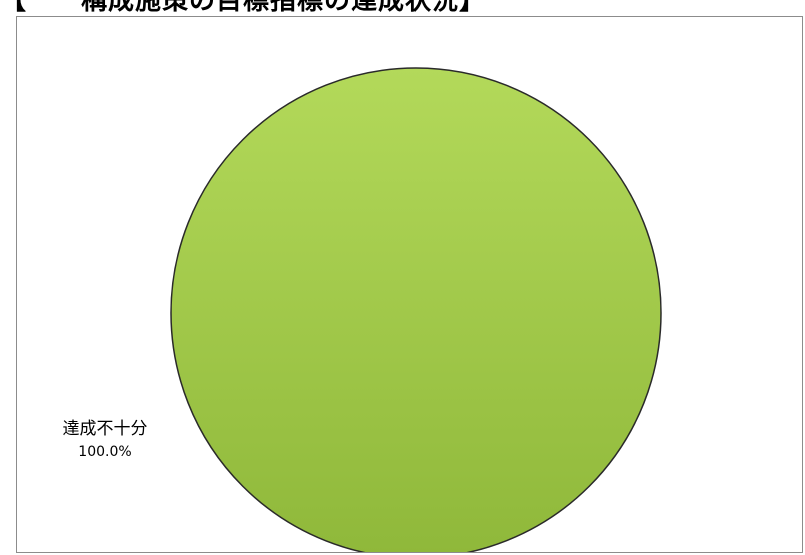  What do you see at coordinates (243, 8) in the screenshot?
I see `chart-title: 【 構成施策の目標指標の達成状況】` at bounding box center [243, 8].